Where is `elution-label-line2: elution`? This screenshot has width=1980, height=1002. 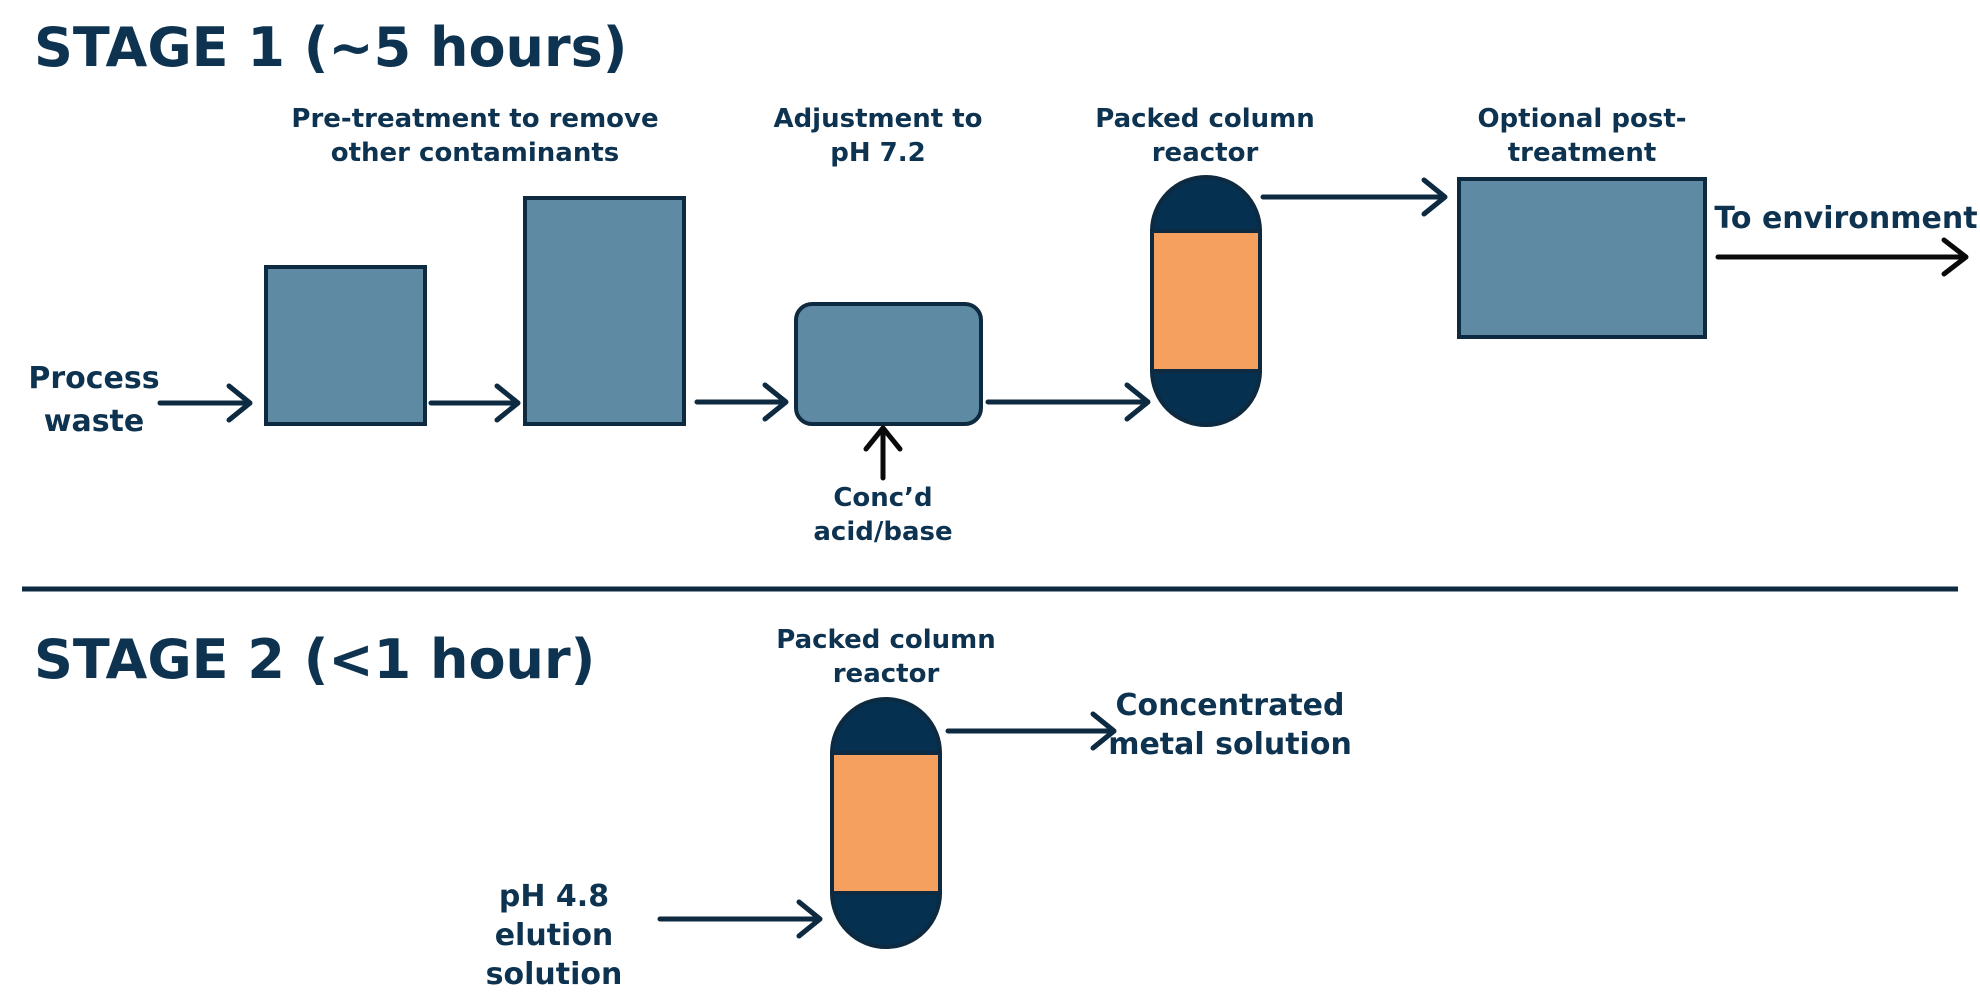 elution-label-line2: elution is located at coordinates (554, 935).